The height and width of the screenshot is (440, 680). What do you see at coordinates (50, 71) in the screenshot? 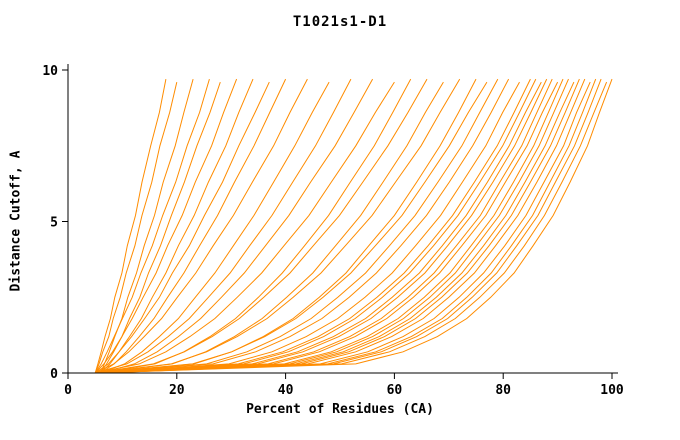
I see `y-tick-label: 10` at bounding box center [50, 71].